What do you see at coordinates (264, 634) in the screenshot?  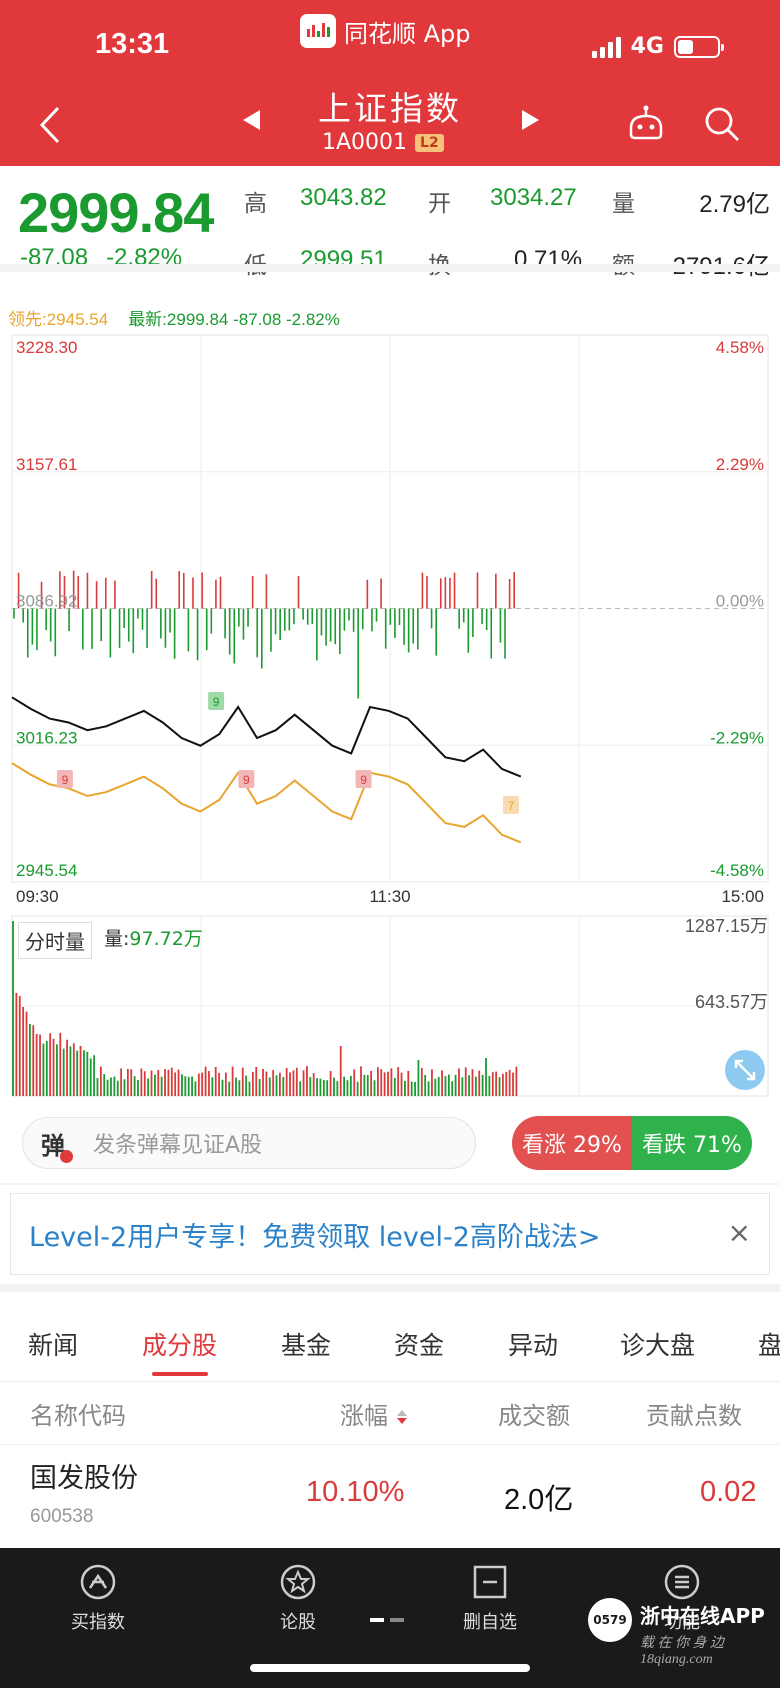 I see `breadth-bars` at bounding box center [264, 634].